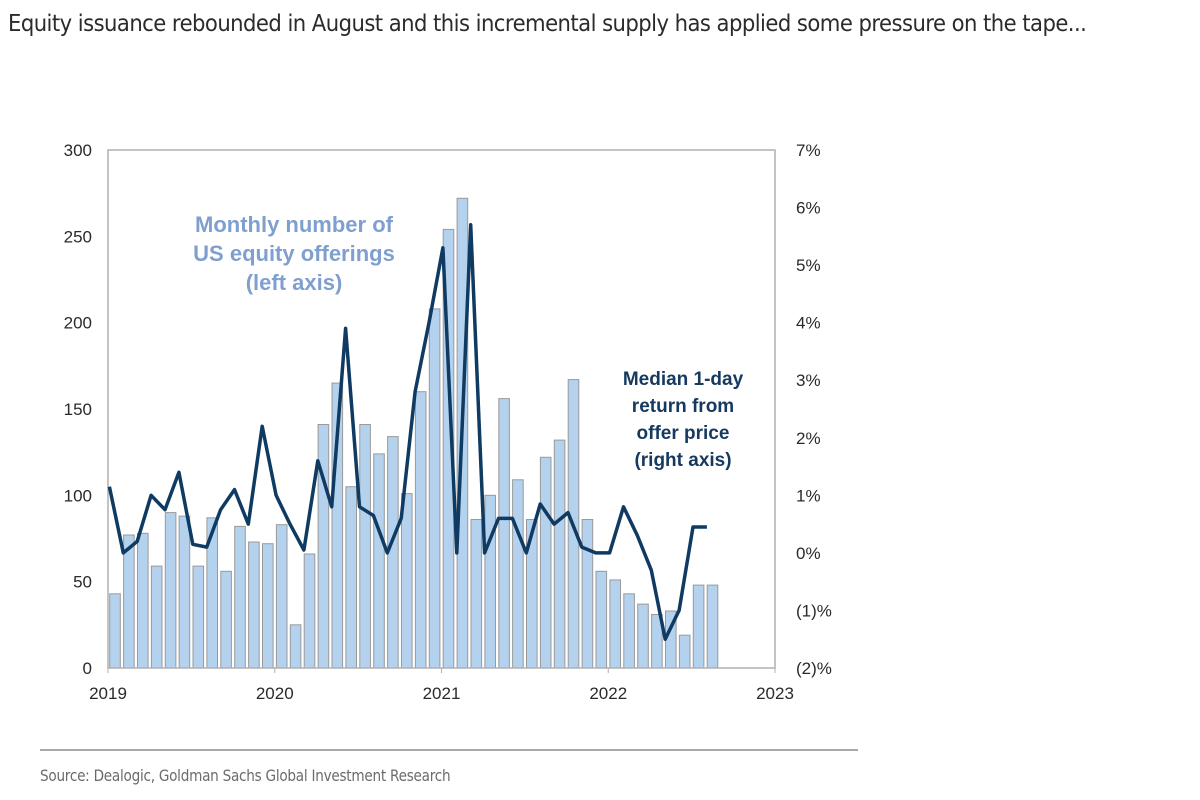 This screenshot has width=1200, height=800. I want to click on annotation-right-axis: Median 1-day, so click(683, 379).